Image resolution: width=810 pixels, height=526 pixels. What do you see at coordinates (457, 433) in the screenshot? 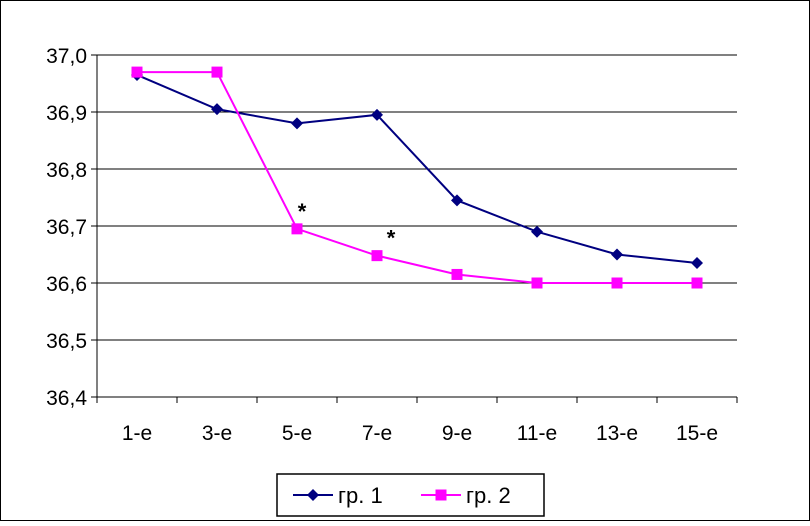
I see `x-tick-label: 9-е` at bounding box center [457, 433].